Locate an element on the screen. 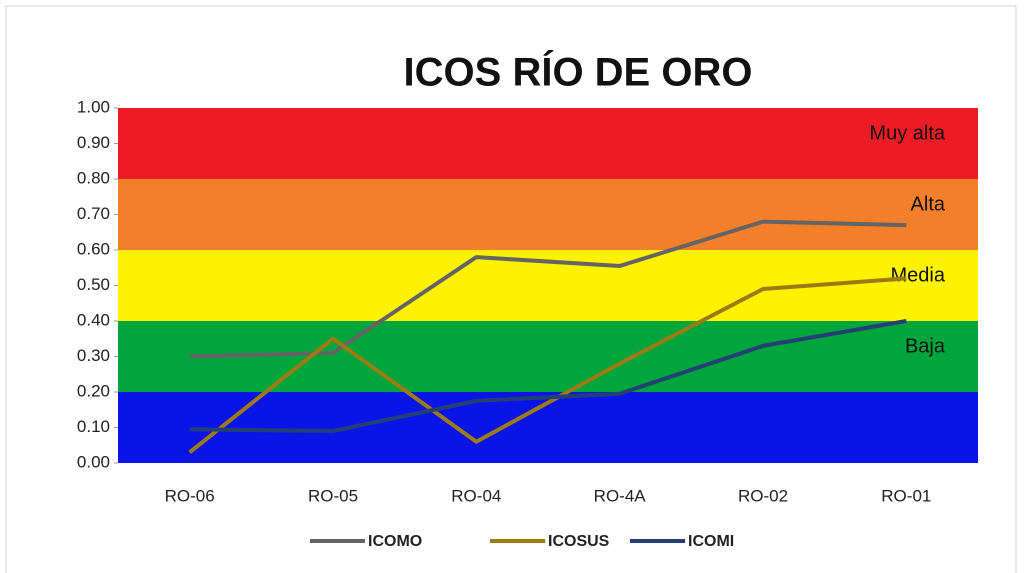  band-label: Alta is located at coordinates (928, 204).